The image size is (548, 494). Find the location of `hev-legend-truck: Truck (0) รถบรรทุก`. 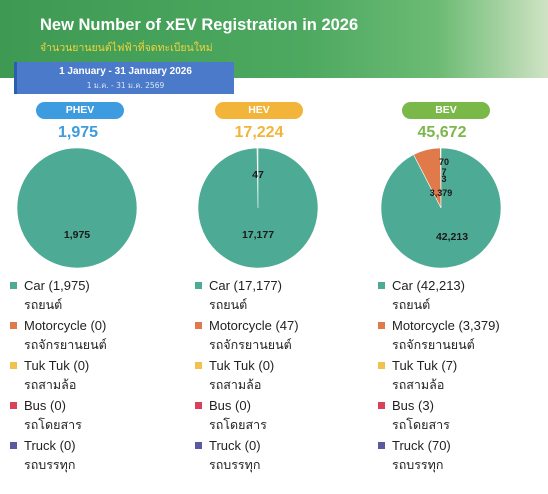

hev-legend-truck: Truck (0) รถบรรทุก is located at coordinates (280, 455).